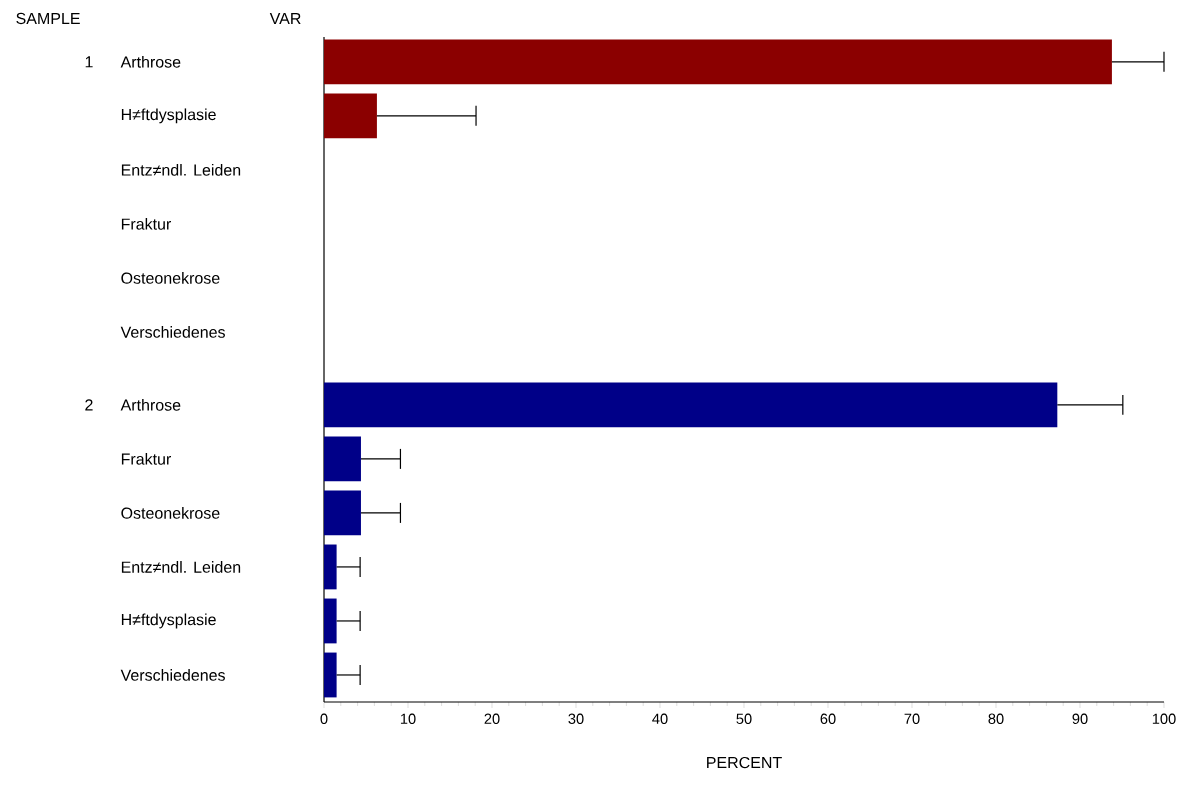 The height and width of the screenshot is (793, 1186). What do you see at coordinates (285, 18) in the screenshot?
I see `y-axis-title: VAR` at bounding box center [285, 18].